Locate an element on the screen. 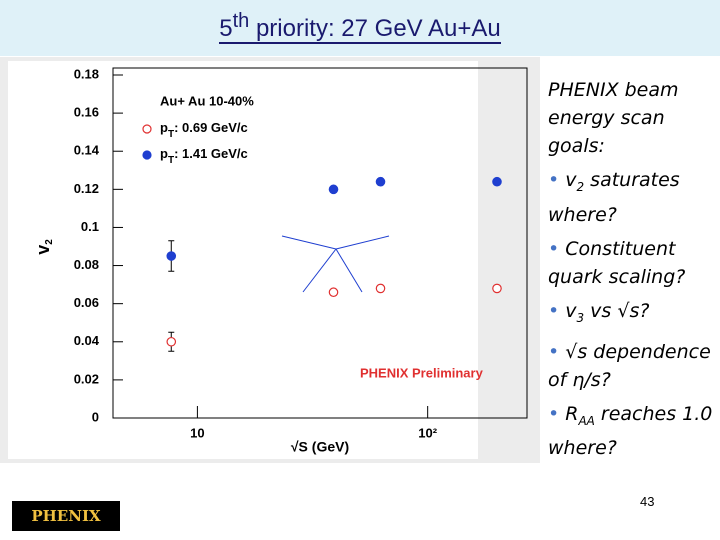  x-tick-label: 10 is located at coordinates (197, 432).